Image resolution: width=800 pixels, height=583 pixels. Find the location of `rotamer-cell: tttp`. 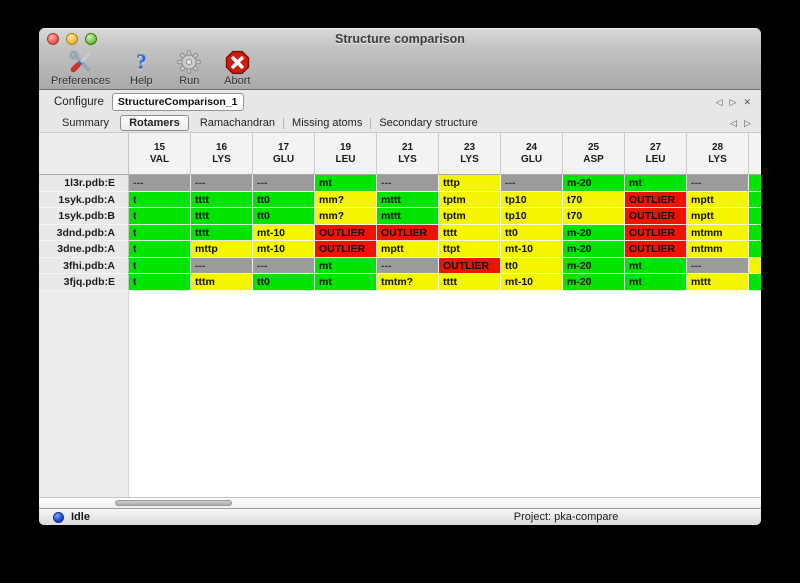

rotamer-cell: tttp is located at coordinates (470, 183).